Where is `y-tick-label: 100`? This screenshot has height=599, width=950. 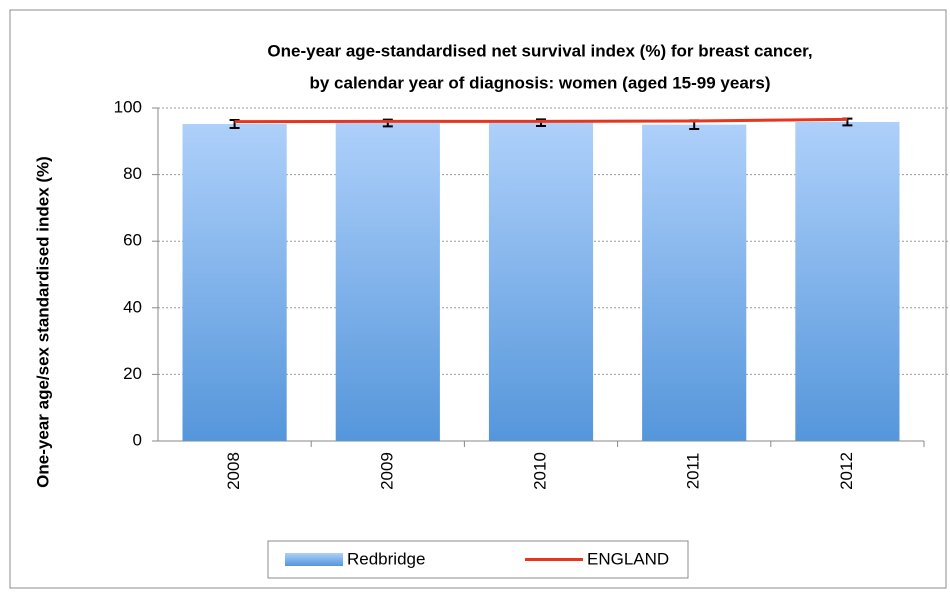
y-tick-label: 100 is located at coordinates (128, 106).